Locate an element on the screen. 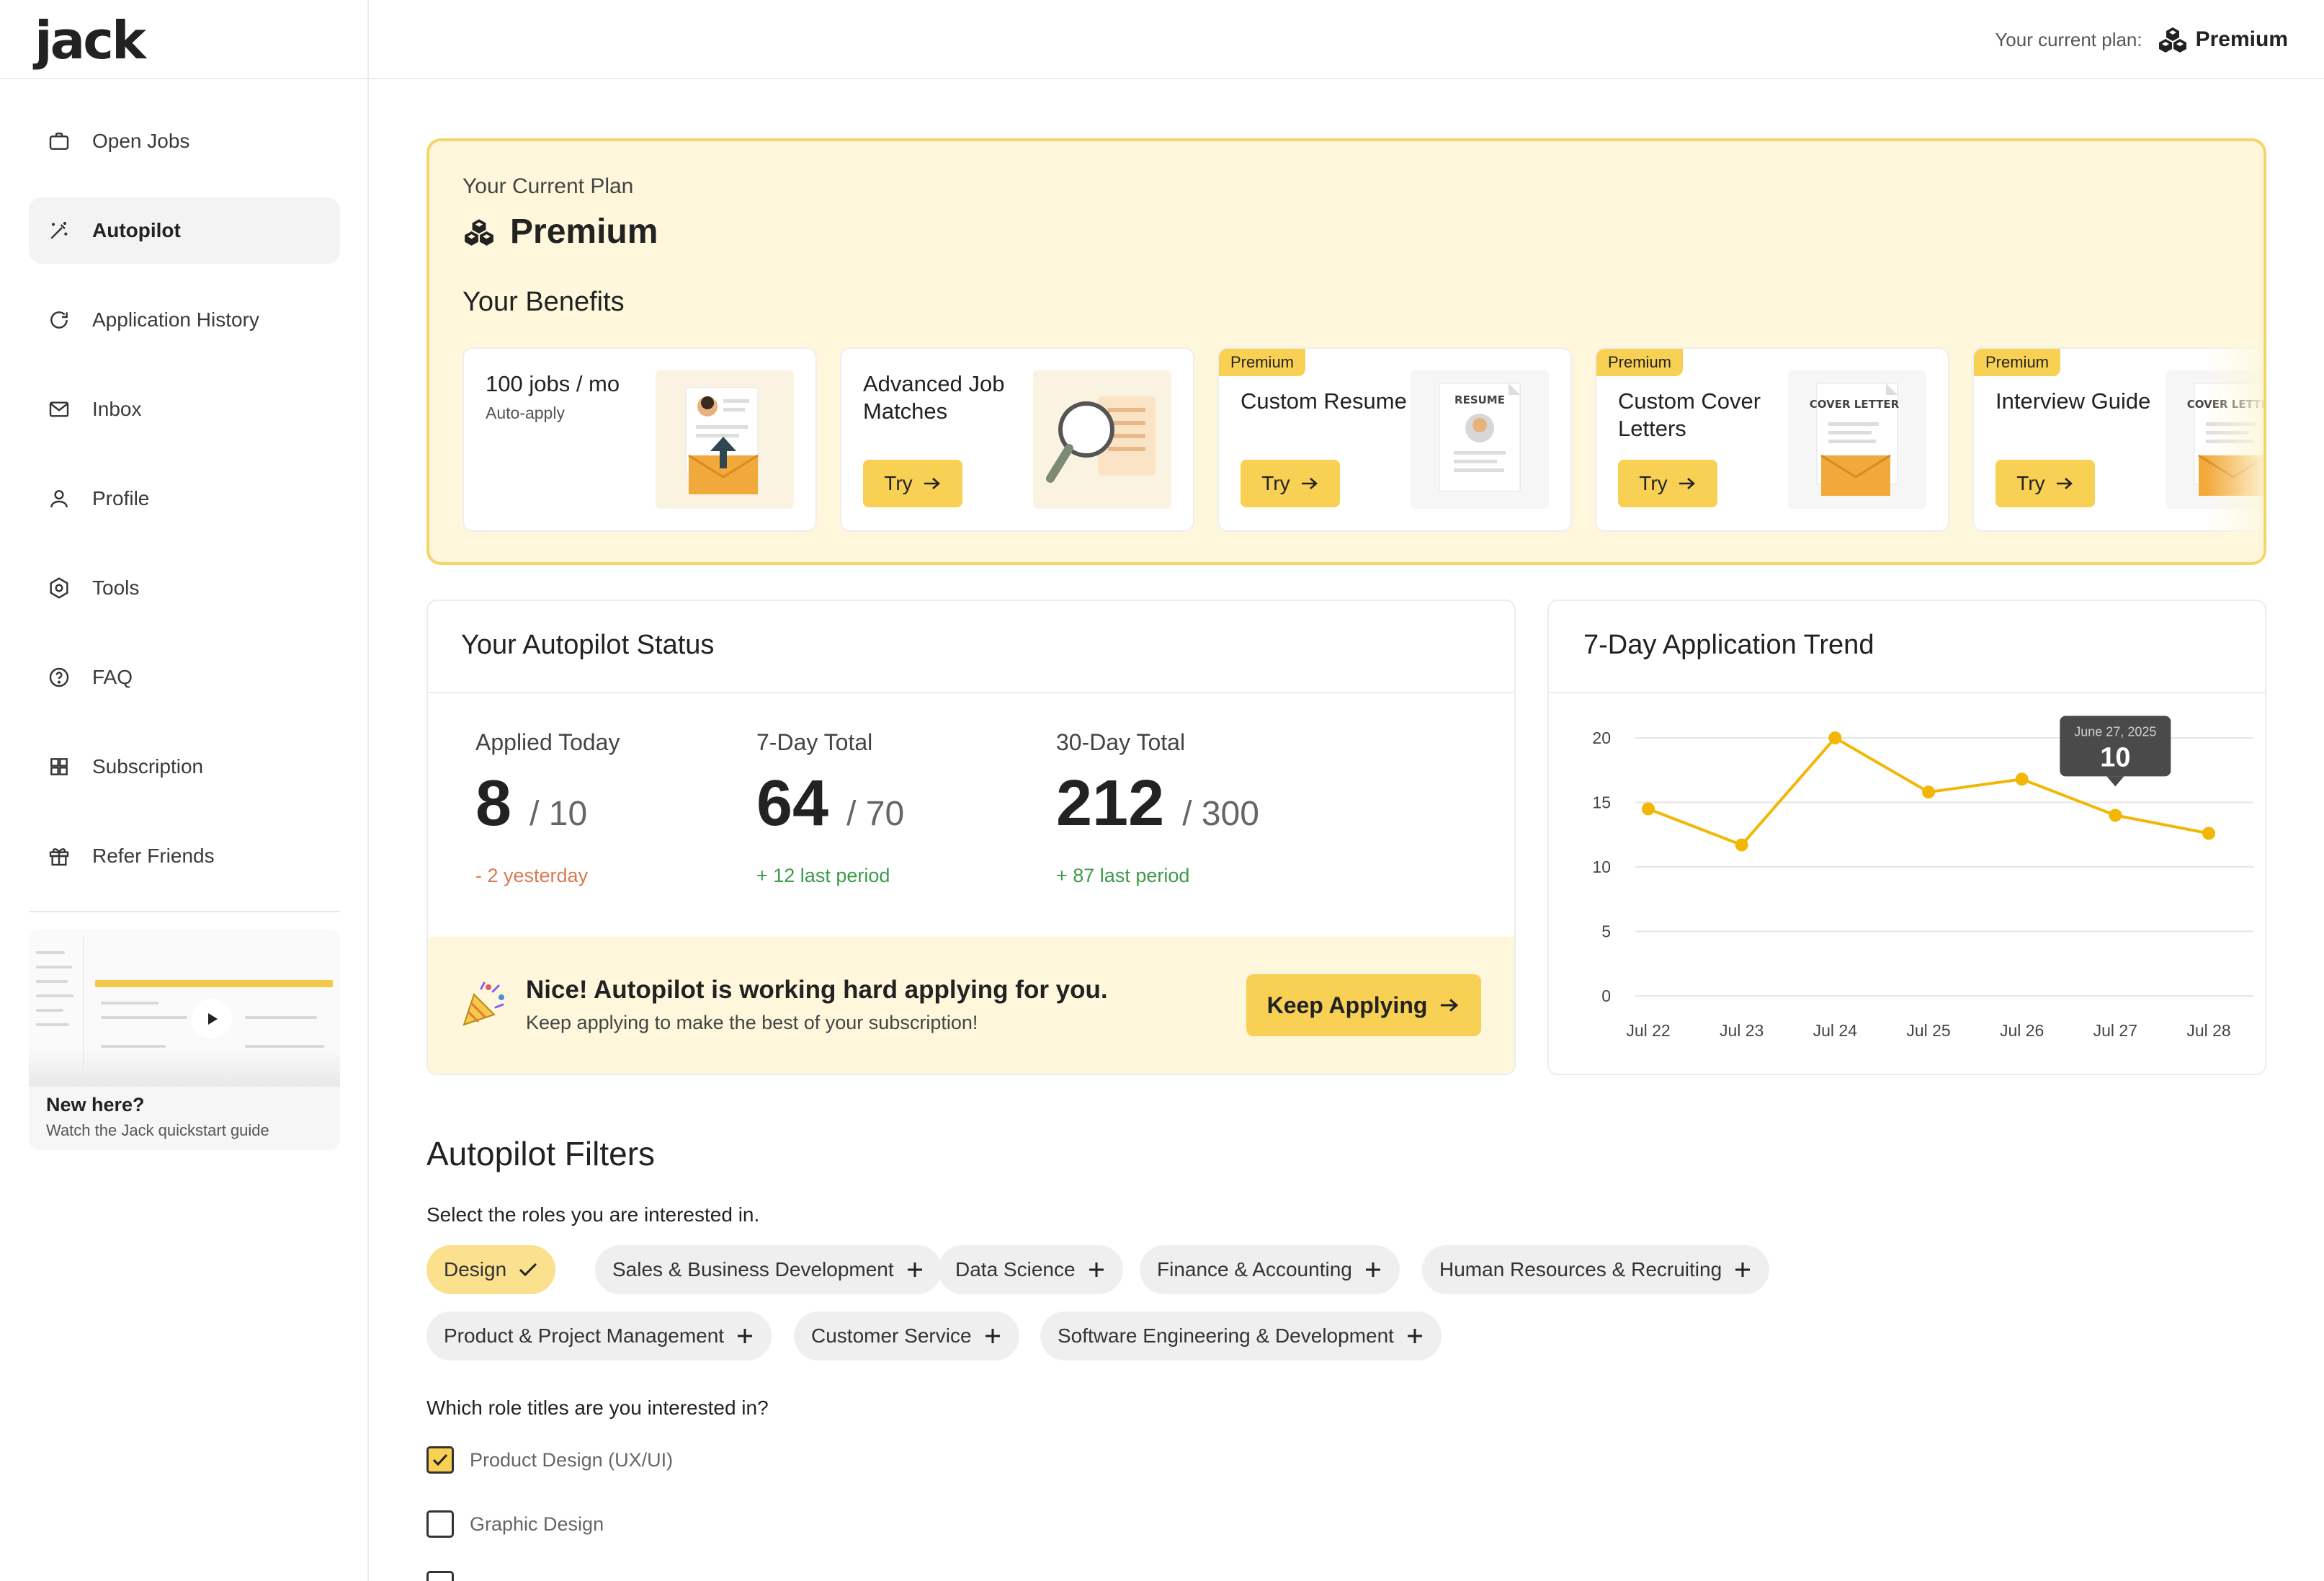 The width and height of the screenshot is (2324, 1581). sidebar-item-inbox: Inbox is located at coordinates (184, 409).